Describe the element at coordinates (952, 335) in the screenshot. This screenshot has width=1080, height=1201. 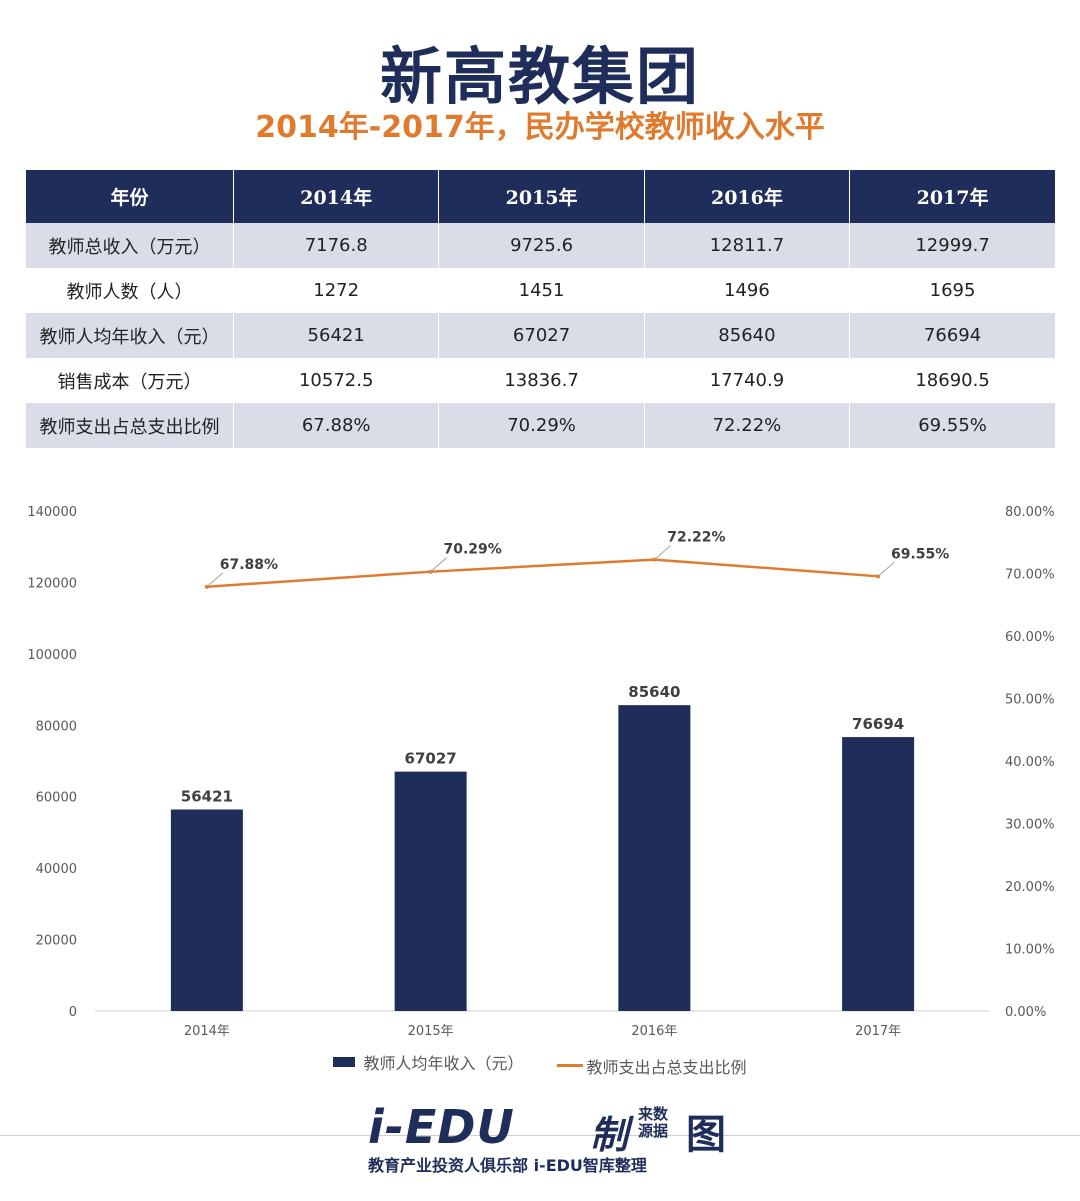
I see `table-cell: 76694` at that location.